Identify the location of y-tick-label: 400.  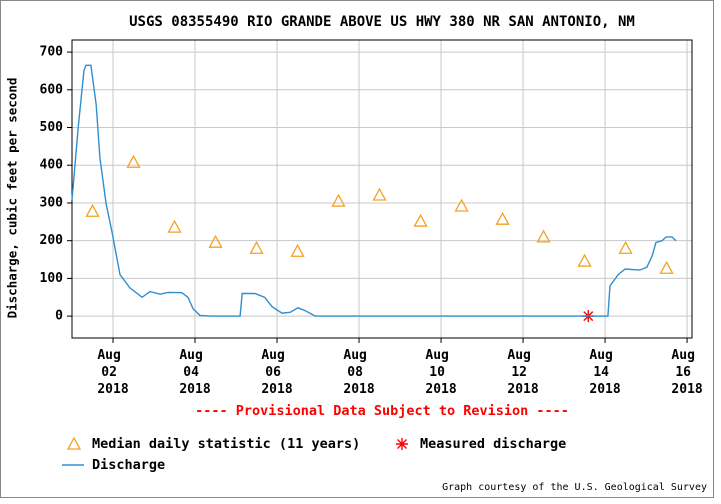
(52, 165).